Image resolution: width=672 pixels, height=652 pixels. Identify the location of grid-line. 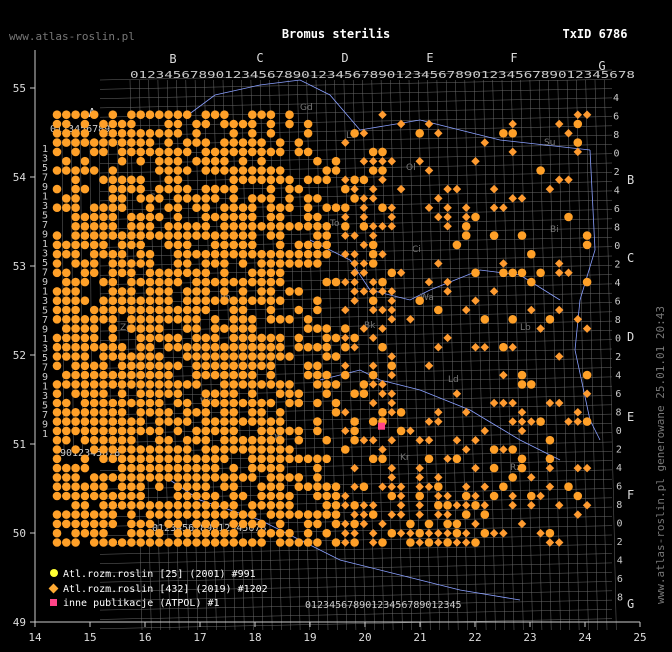
(356, 558).